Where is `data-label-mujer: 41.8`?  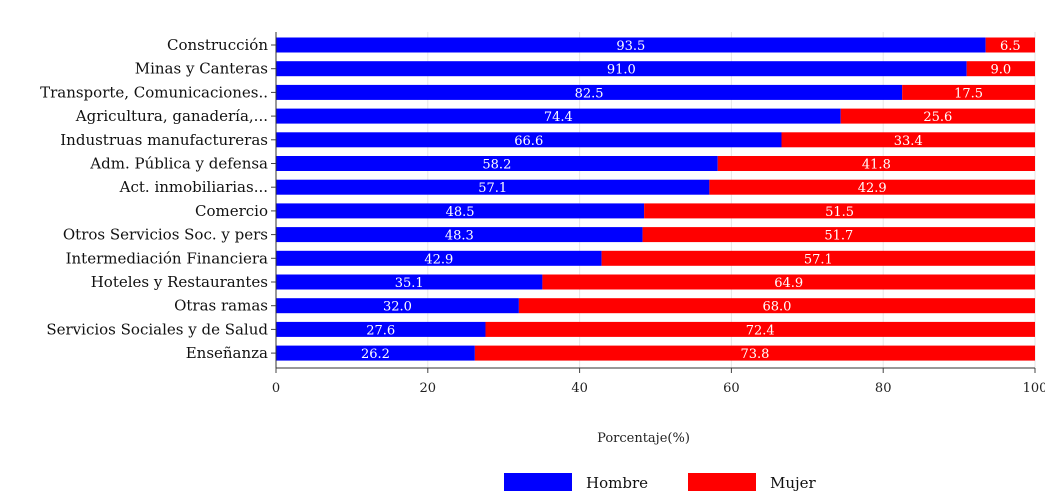 data-label-mujer: 41.8 is located at coordinates (876, 165).